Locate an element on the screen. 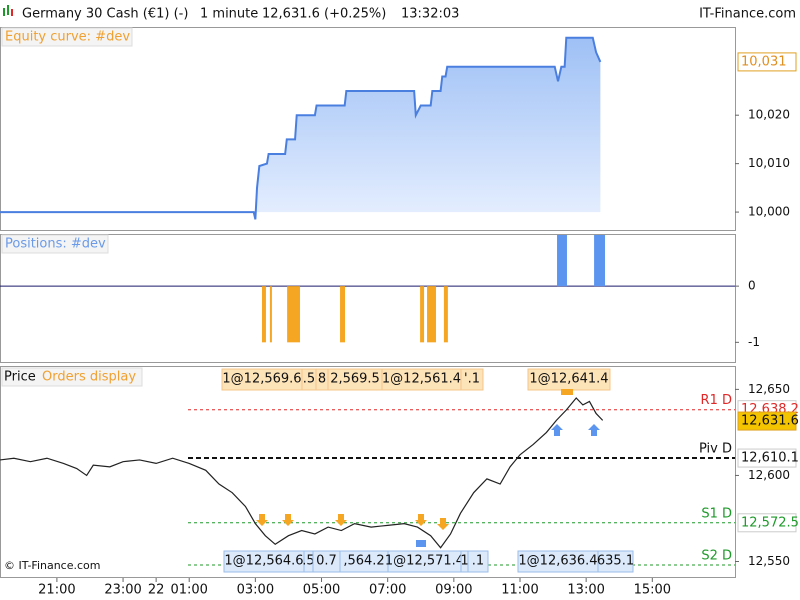  y-tick-label: 12,650 is located at coordinates (769, 389).